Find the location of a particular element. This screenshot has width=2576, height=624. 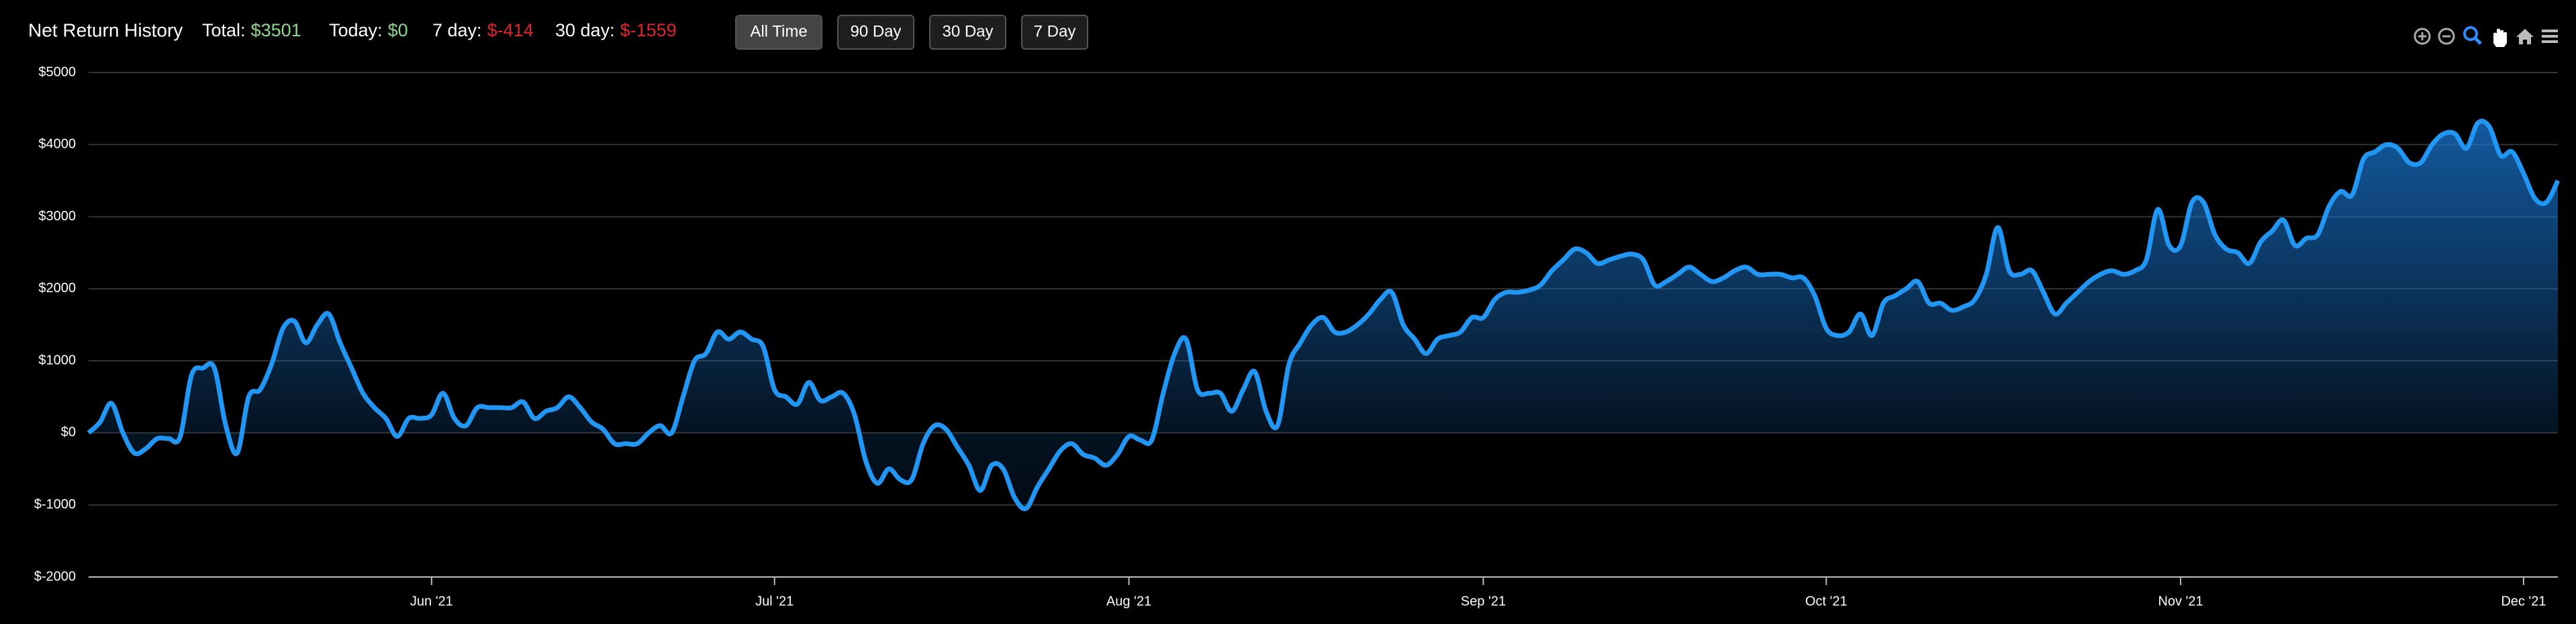

y-tick-label: $3000 is located at coordinates (57, 216).